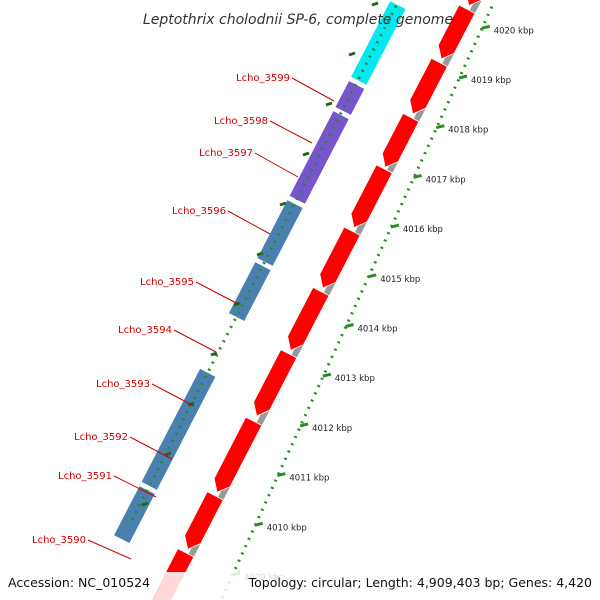  Describe the element at coordinates (123, 384) in the screenshot. I see `gene-label-lcho-3593: Lcho_3593` at that location.